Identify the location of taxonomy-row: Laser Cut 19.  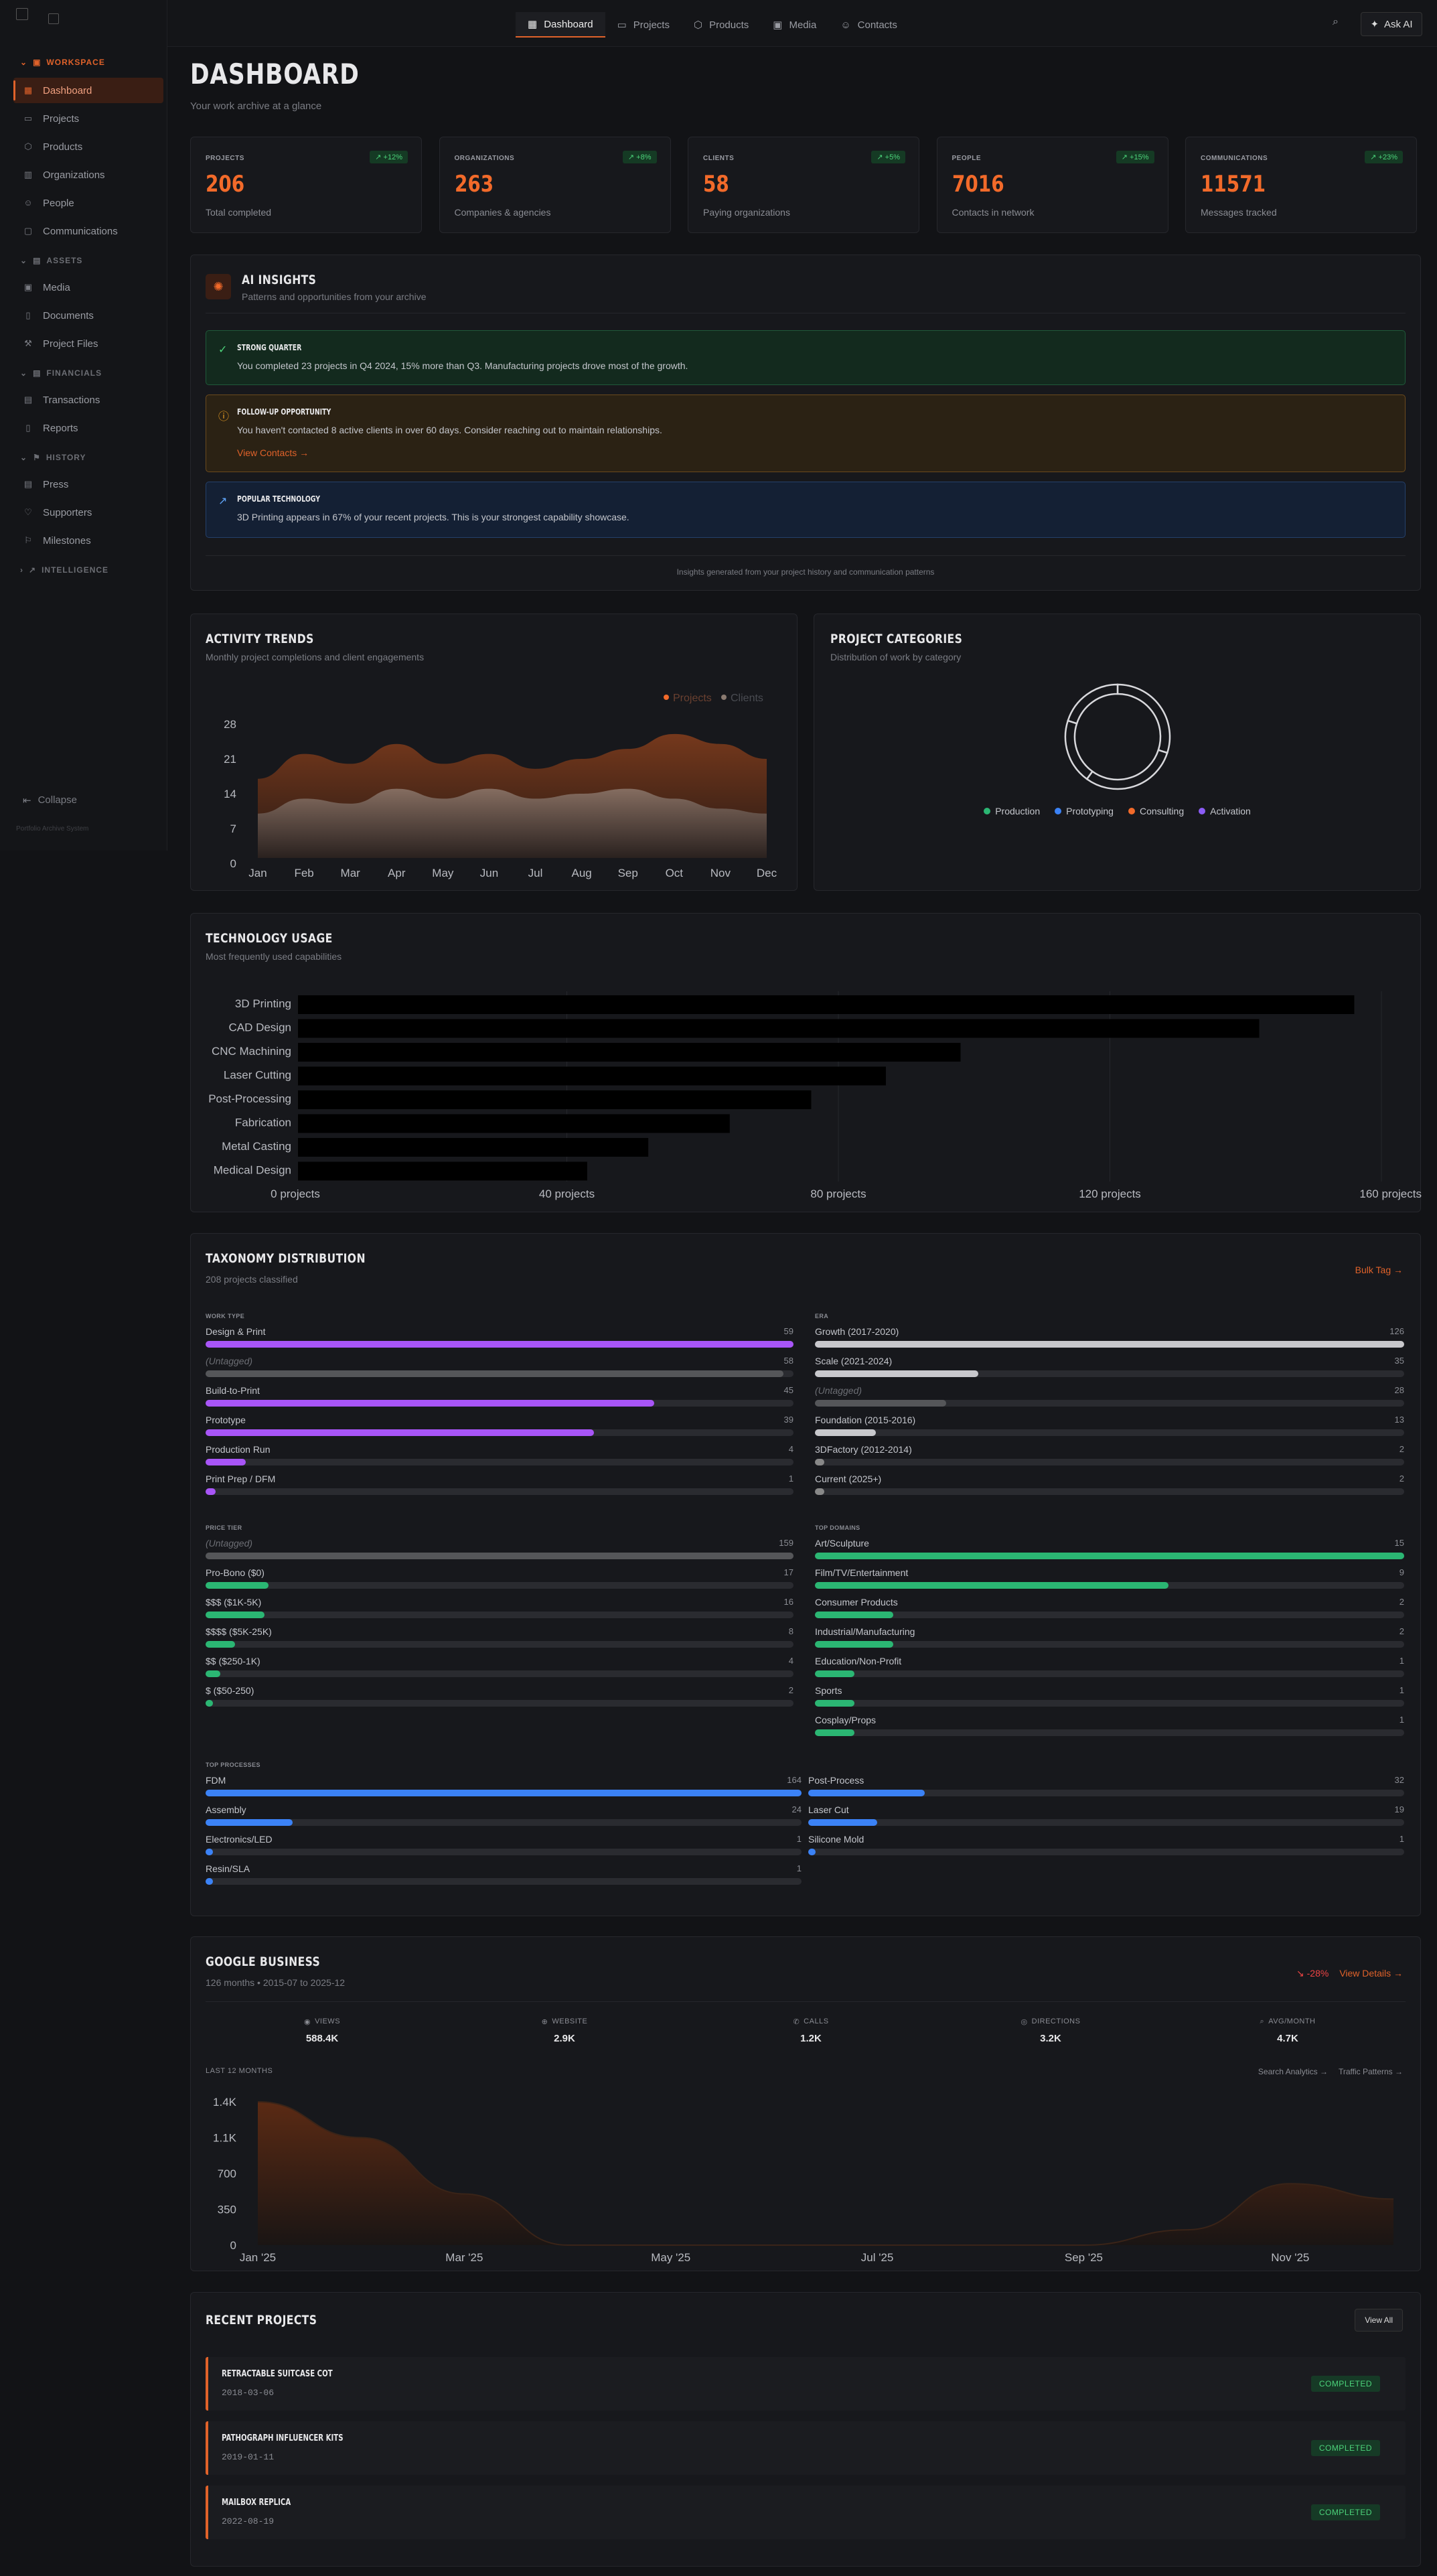
(1106, 1817).